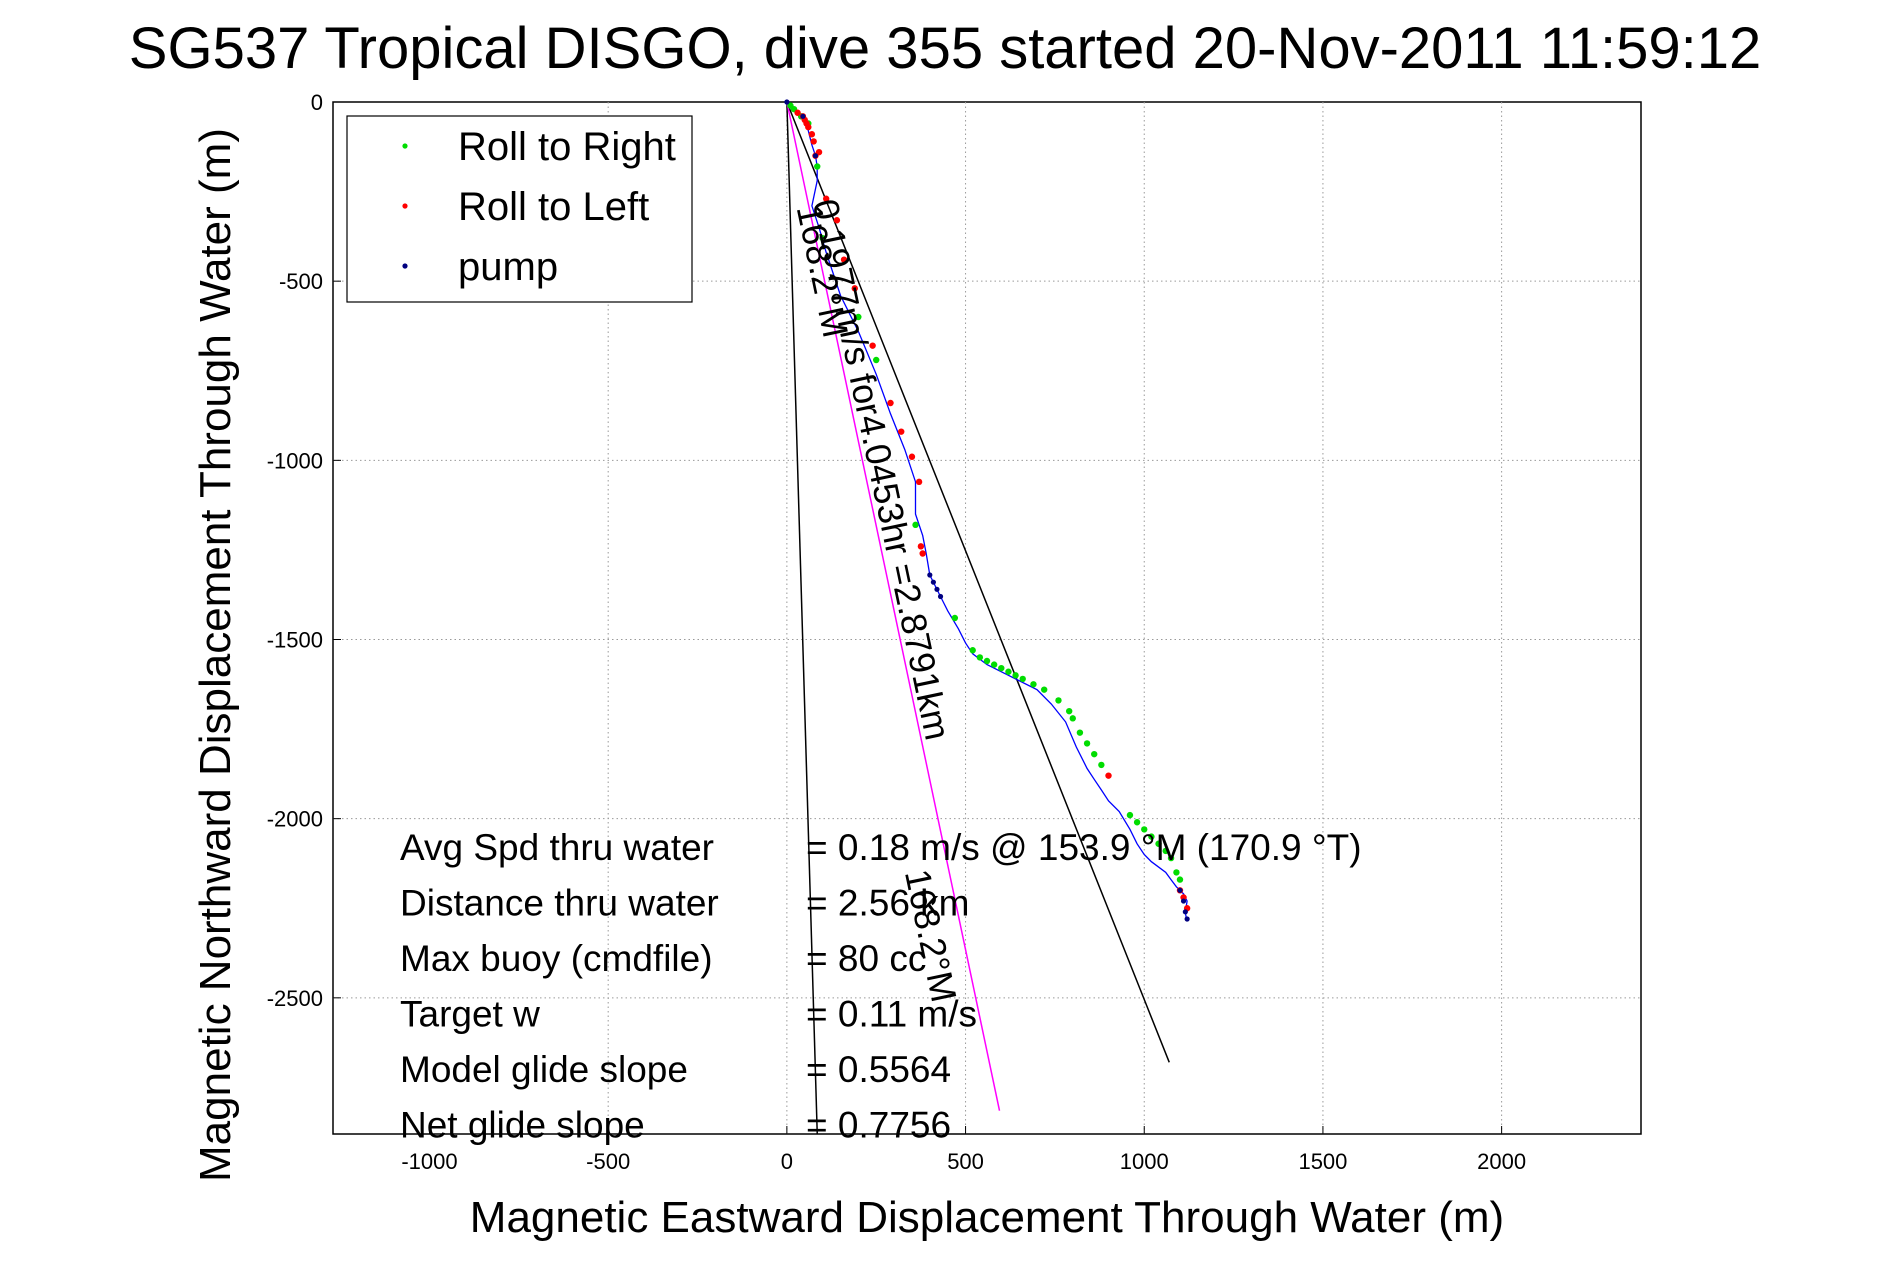  I want to click on stat-value: = 0.11 m/s, so click(891, 1014).